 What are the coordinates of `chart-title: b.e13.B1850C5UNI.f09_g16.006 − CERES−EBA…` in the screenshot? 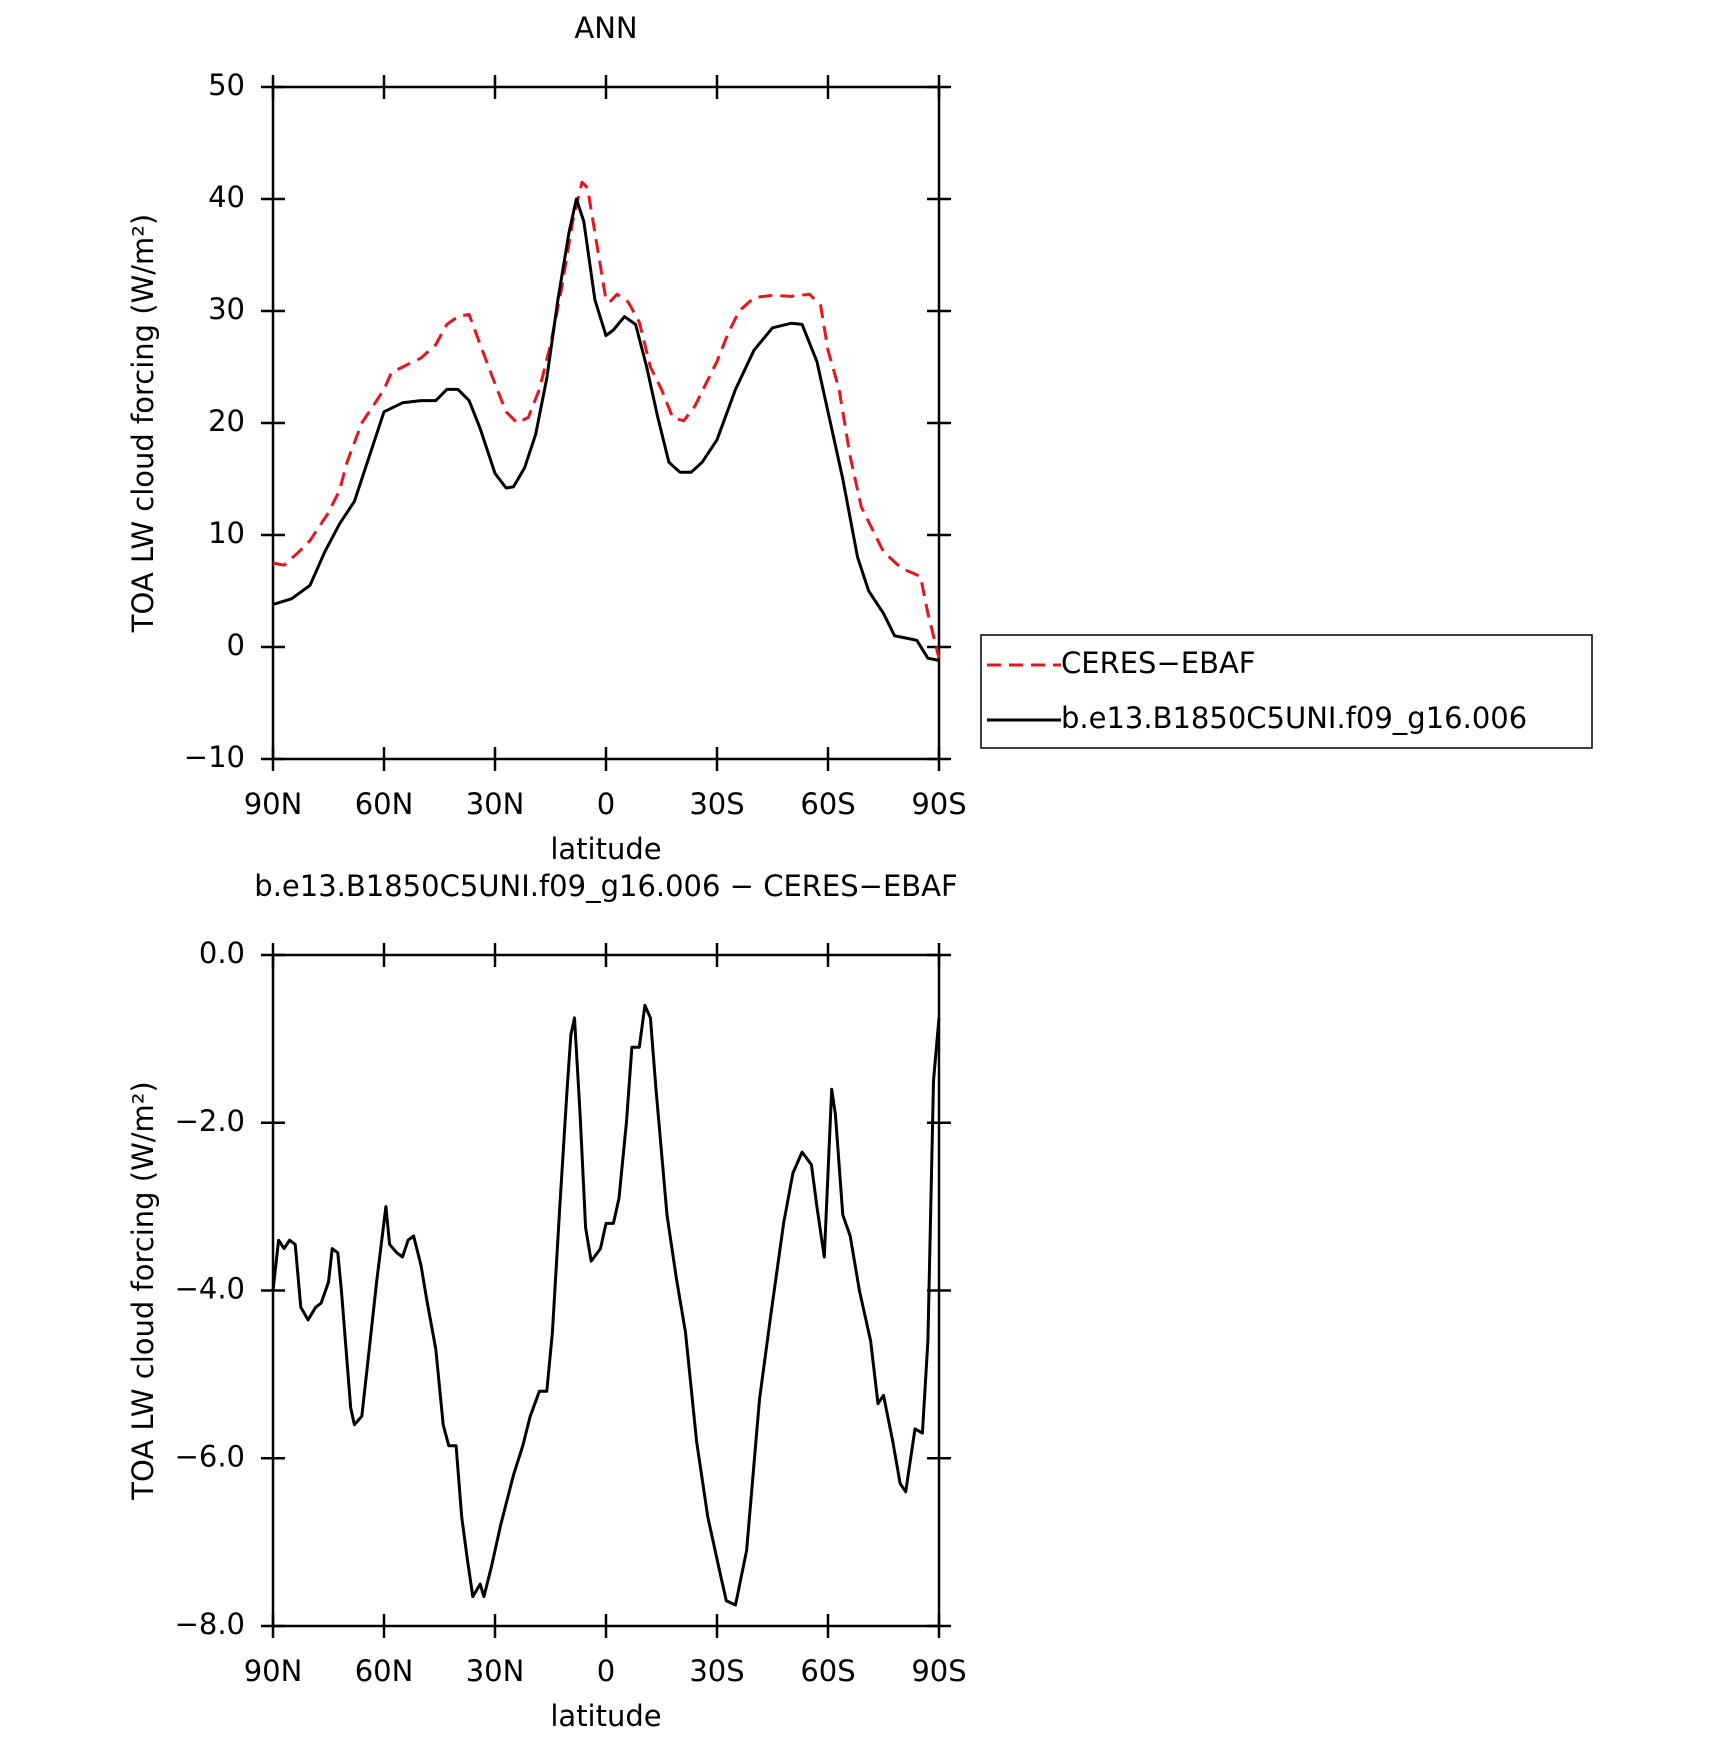 It's located at (605, 886).